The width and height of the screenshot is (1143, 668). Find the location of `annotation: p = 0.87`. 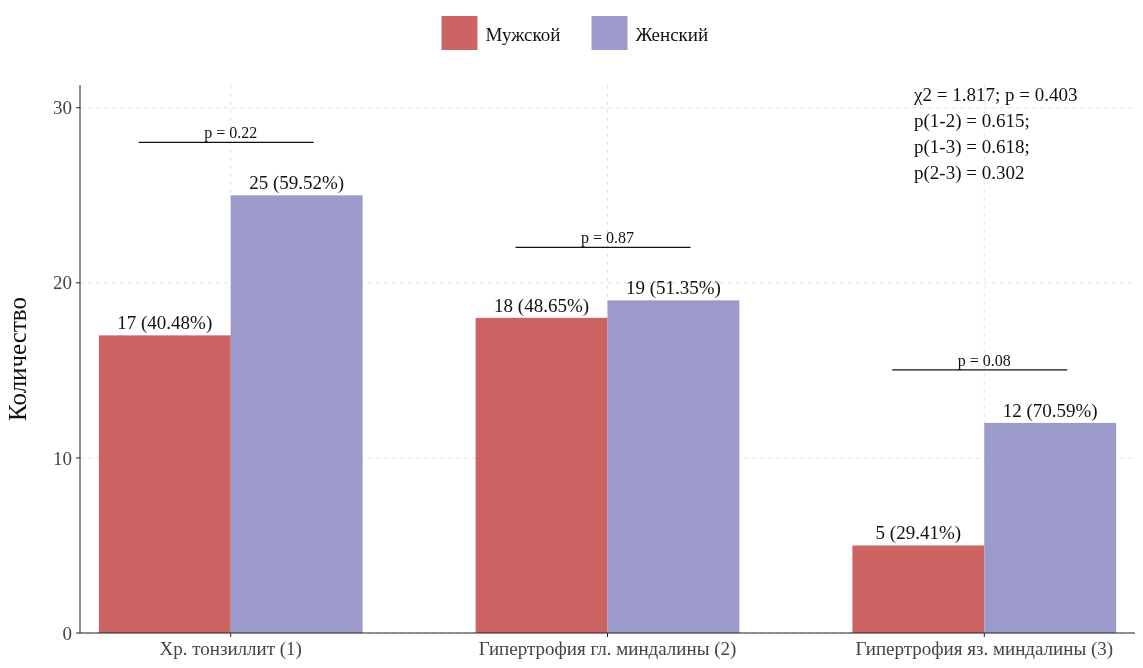

annotation: p = 0.87 is located at coordinates (607, 238).